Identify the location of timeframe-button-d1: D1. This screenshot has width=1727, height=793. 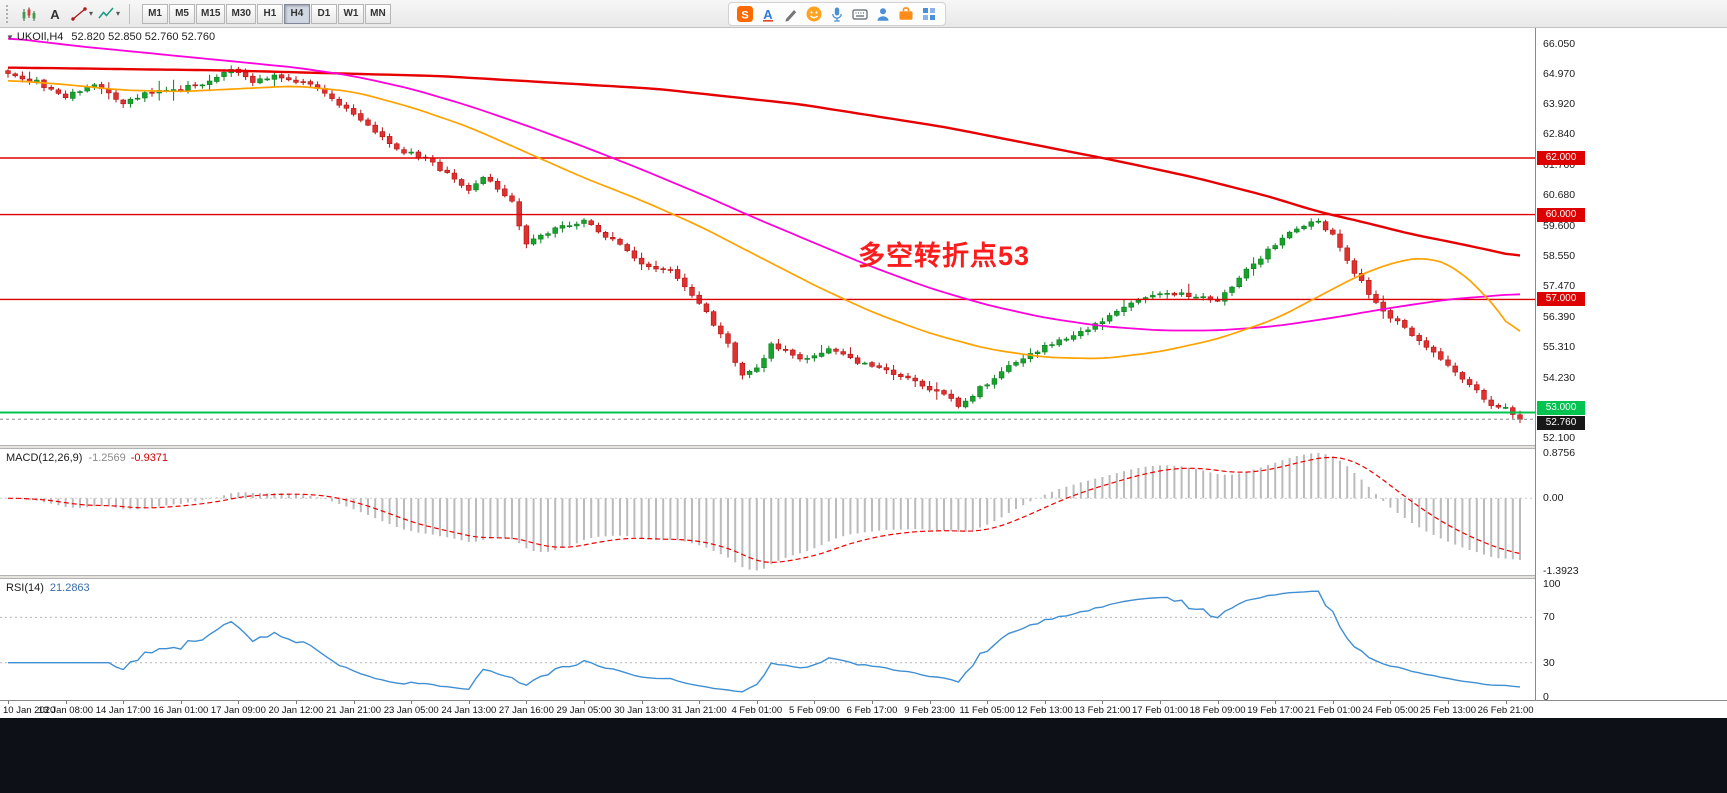
(323, 13).